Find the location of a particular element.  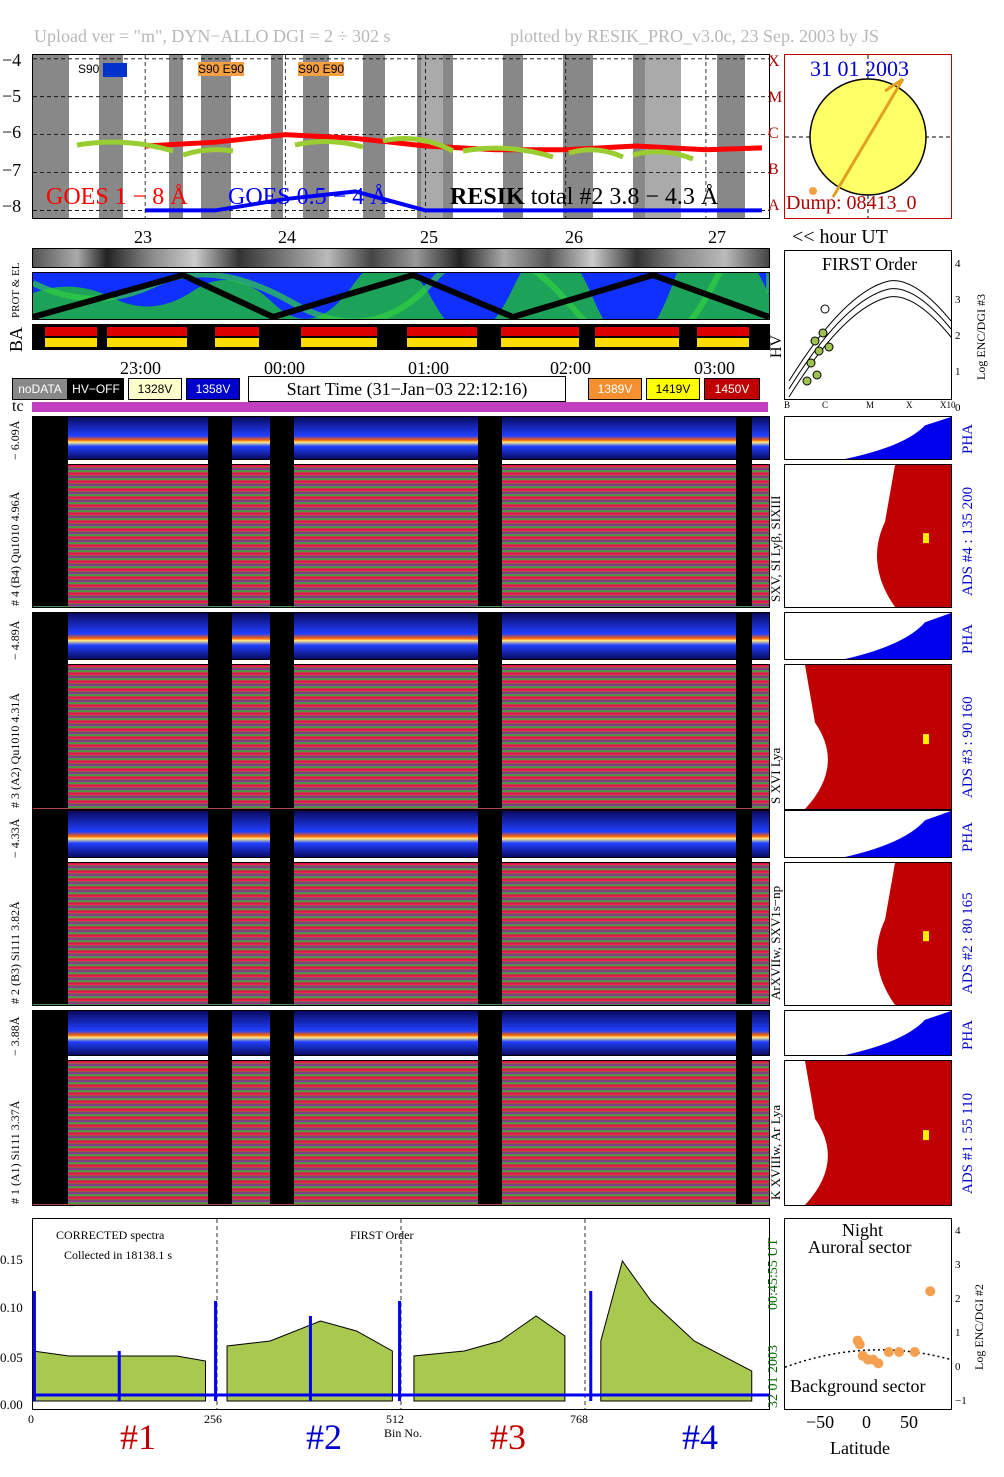

spectrum-plot is located at coordinates (401, 1314).